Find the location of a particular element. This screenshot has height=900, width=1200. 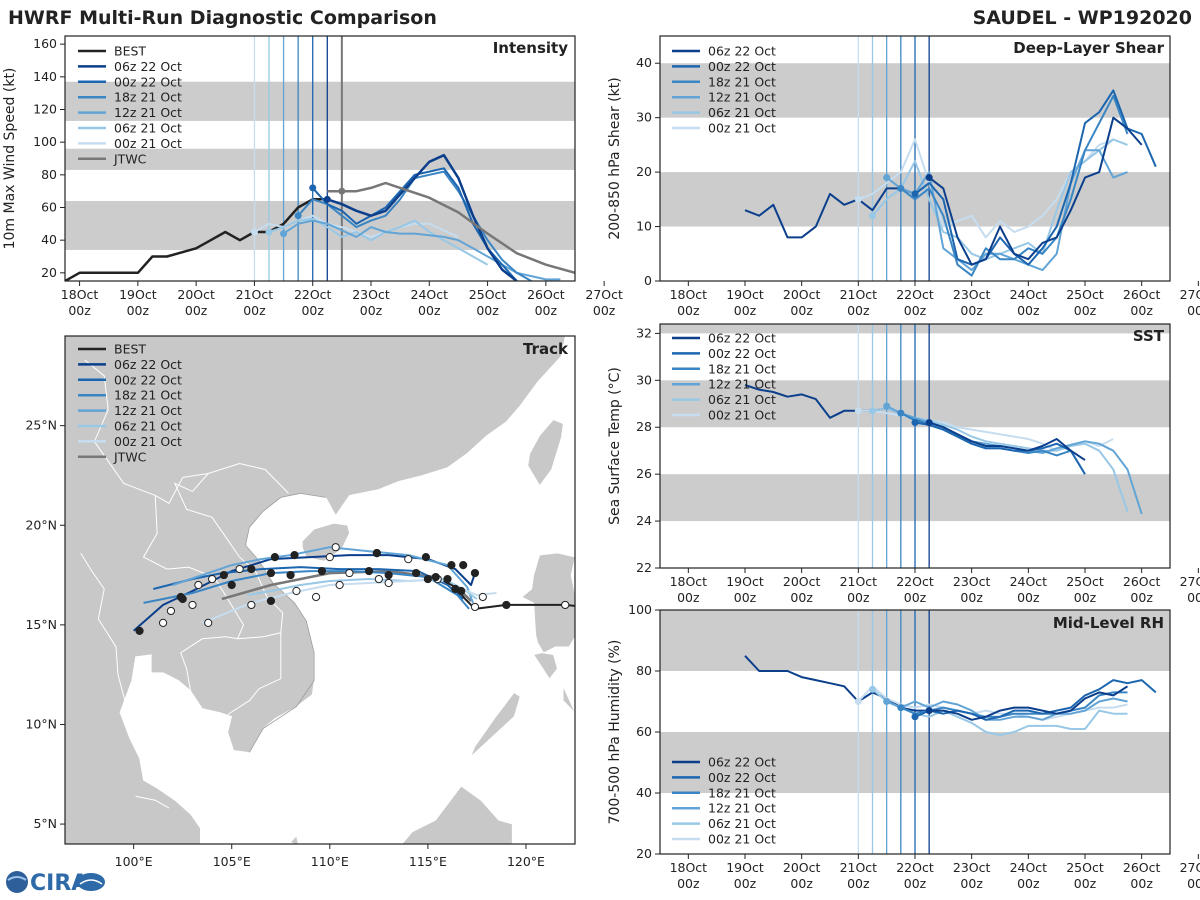

legend-label: 18z 21 Oct is located at coordinates (148, 97).